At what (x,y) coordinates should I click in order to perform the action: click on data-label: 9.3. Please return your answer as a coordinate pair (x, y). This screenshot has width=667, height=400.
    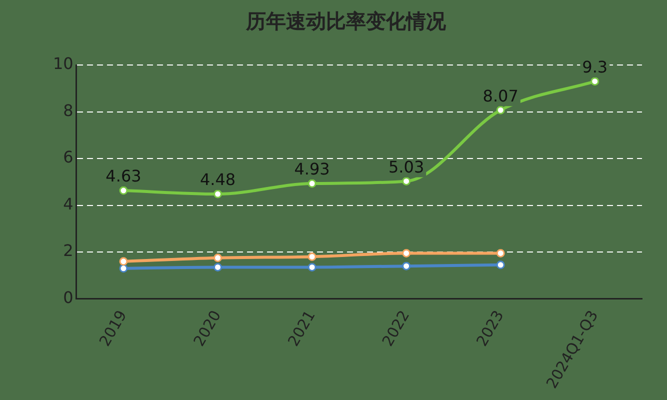
    Looking at the image, I should click on (595, 67).